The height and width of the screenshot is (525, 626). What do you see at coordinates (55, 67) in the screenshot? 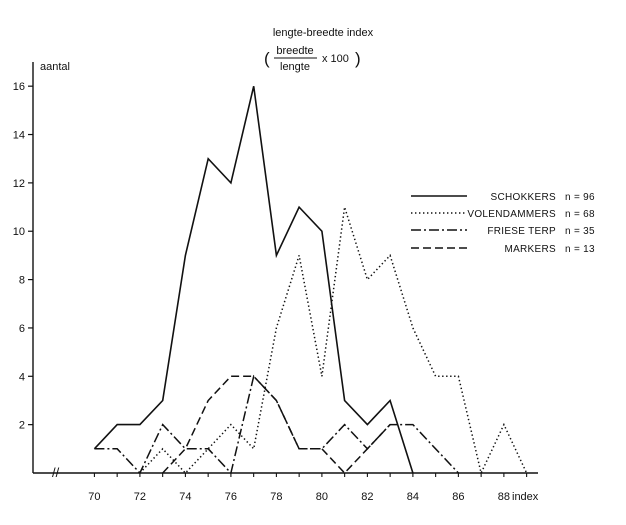
I see `y-axis-label: aantal` at bounding box center [55, 67].